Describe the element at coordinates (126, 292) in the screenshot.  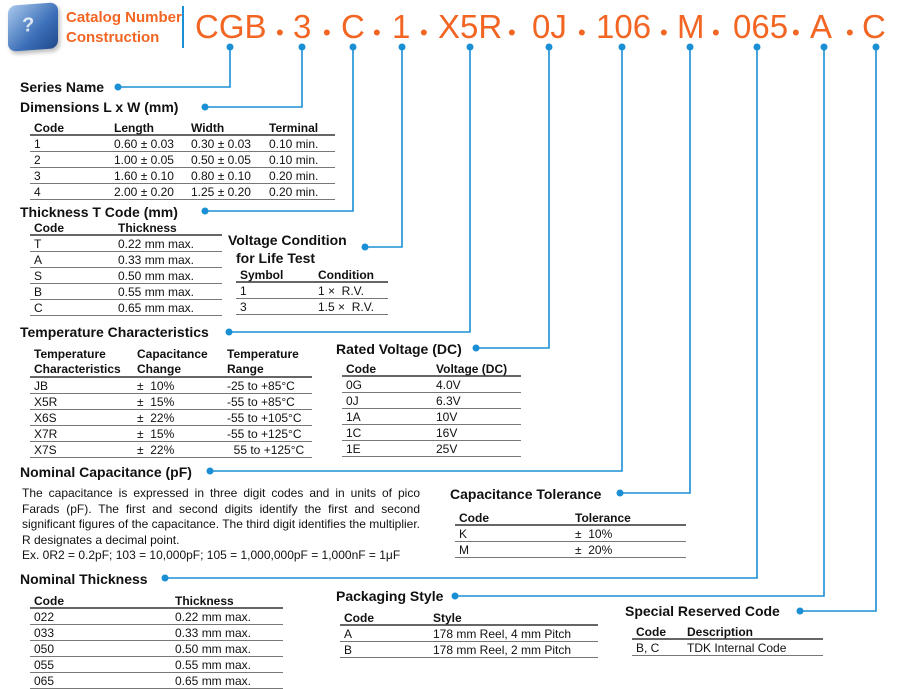
I see `table-row: B 0.55 mm max.` at that location.